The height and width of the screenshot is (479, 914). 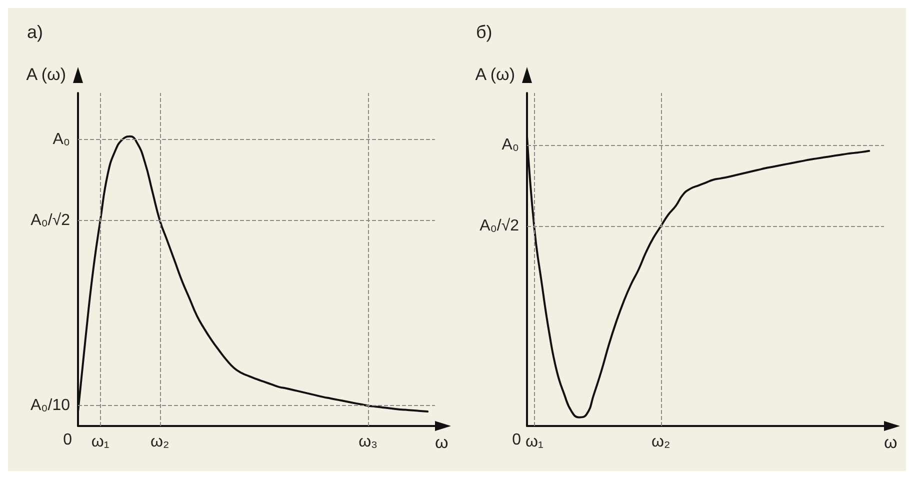 What do you see at coordinates (368, 442) in the screenshot?
I see `x-tick-label: ω₃` at bounding box center [368, 442].